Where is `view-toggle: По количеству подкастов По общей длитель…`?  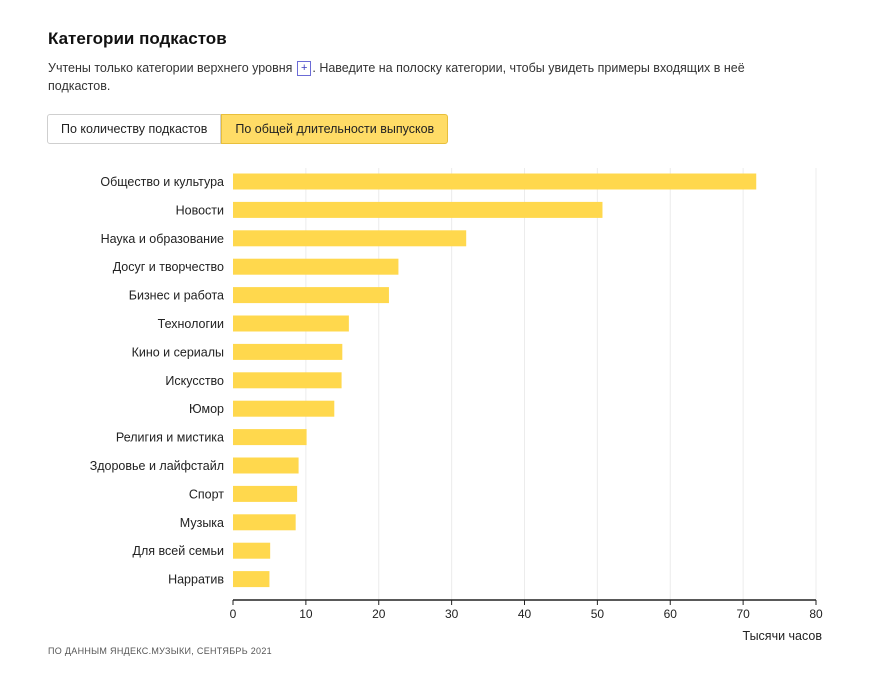
view-toggle: По количеству подкастов По общей длитель… is located at coordinates (248, 129).